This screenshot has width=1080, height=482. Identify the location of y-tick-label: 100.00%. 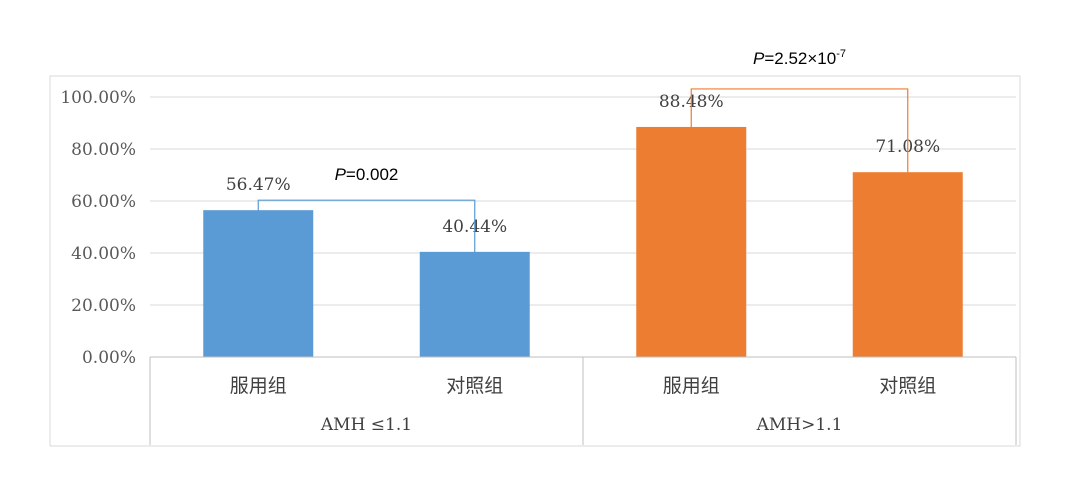
(98, 98).